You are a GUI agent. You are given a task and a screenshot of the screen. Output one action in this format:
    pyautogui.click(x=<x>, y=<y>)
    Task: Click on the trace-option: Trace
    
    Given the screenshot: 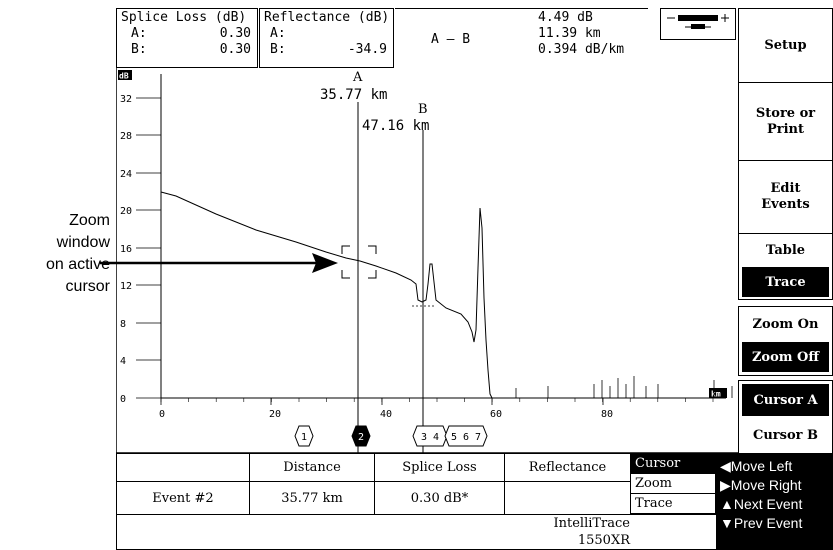 What is the action you would take?
    pyautogui.click(x=785, y=282)
    